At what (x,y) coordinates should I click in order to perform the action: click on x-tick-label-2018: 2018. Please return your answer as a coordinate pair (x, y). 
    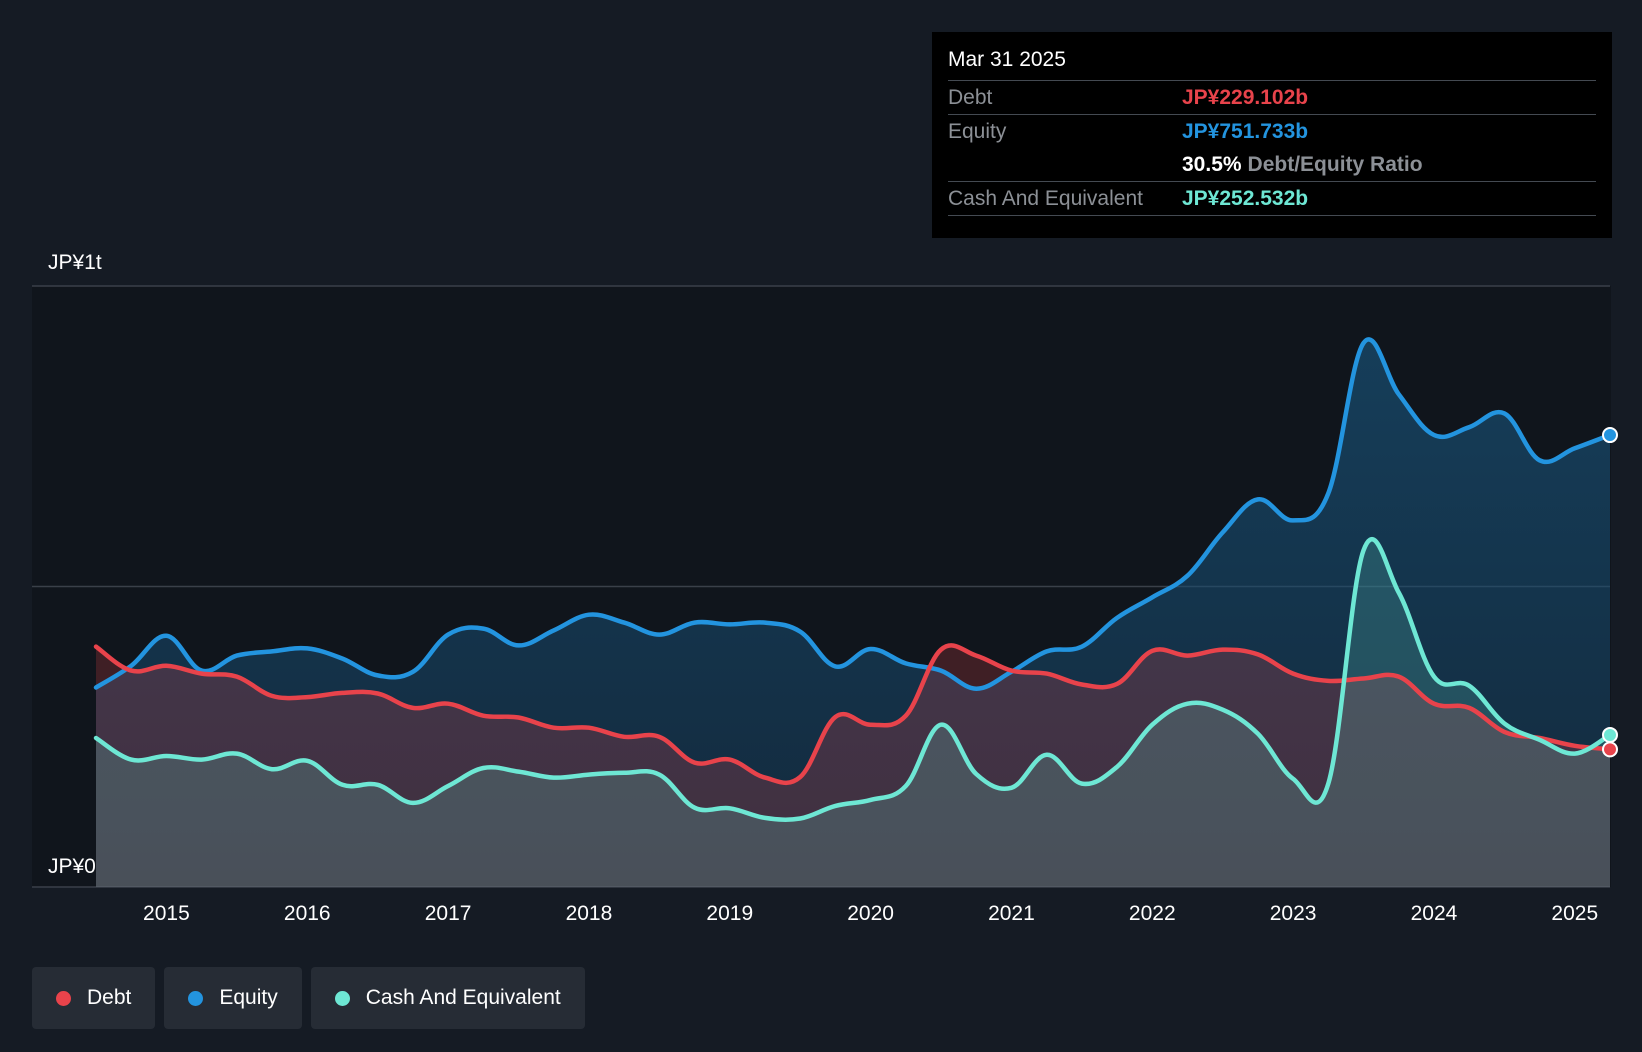
    Looking at the image, I should click on (589, 913).